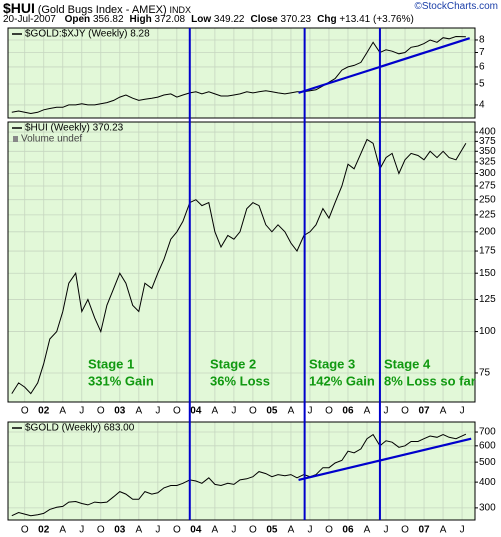 This screenshot has height=537, width=501. Describe the element at coordinates (487, 445) in the screenshot. I see `y-tick-label: 600` at that location.